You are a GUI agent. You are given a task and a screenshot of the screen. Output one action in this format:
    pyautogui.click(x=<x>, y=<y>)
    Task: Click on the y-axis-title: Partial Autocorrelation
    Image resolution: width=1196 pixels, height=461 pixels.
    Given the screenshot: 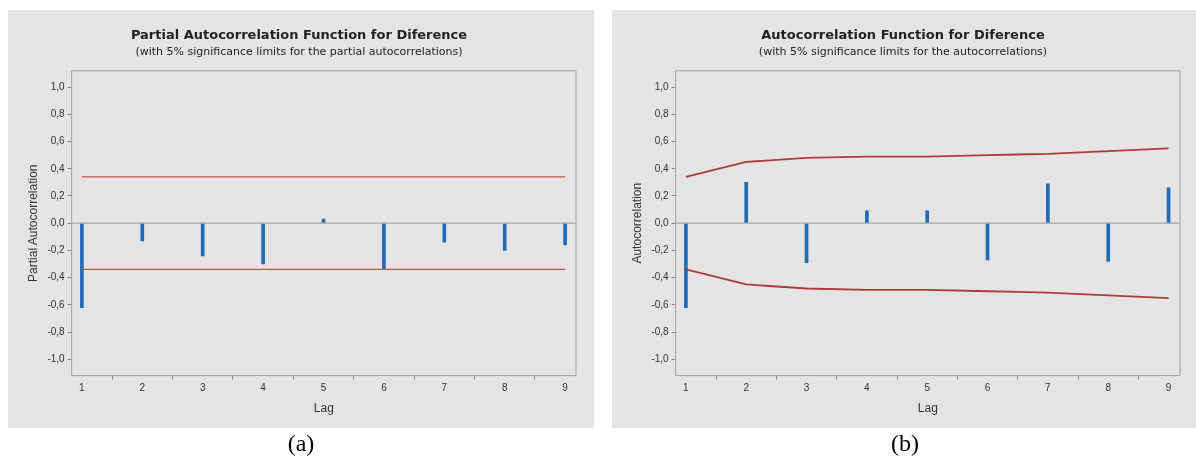 What is the action you would take?
    pyautogui.click(x=32, y=223)
    